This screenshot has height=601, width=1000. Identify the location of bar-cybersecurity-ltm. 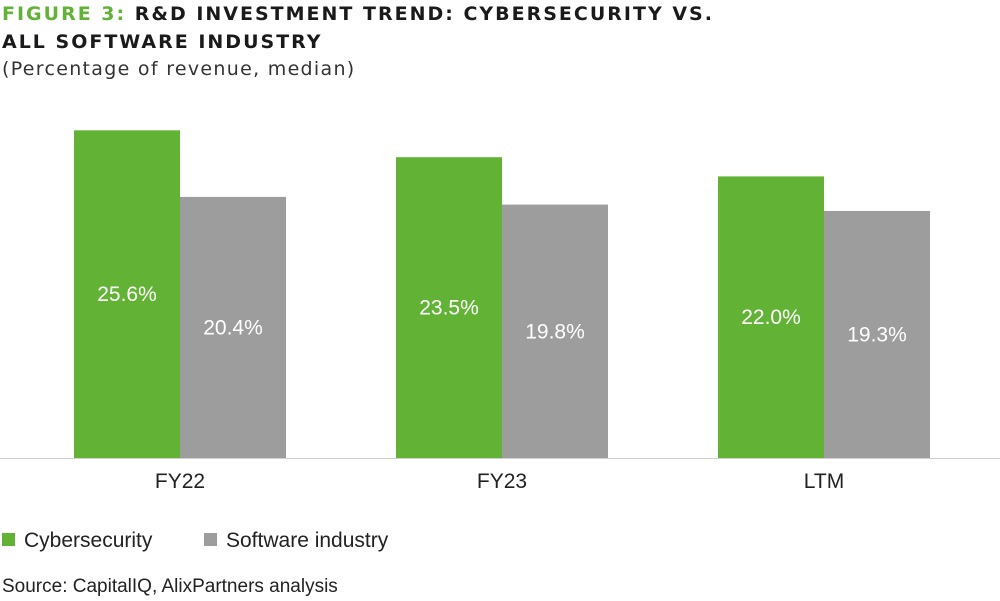
(771, 317).